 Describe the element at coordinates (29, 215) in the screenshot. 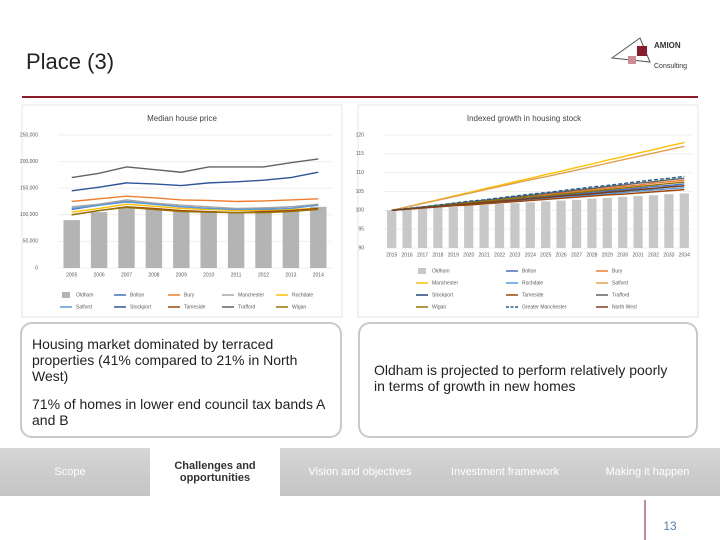

I see `y-tick-label: 100,000` at that location.